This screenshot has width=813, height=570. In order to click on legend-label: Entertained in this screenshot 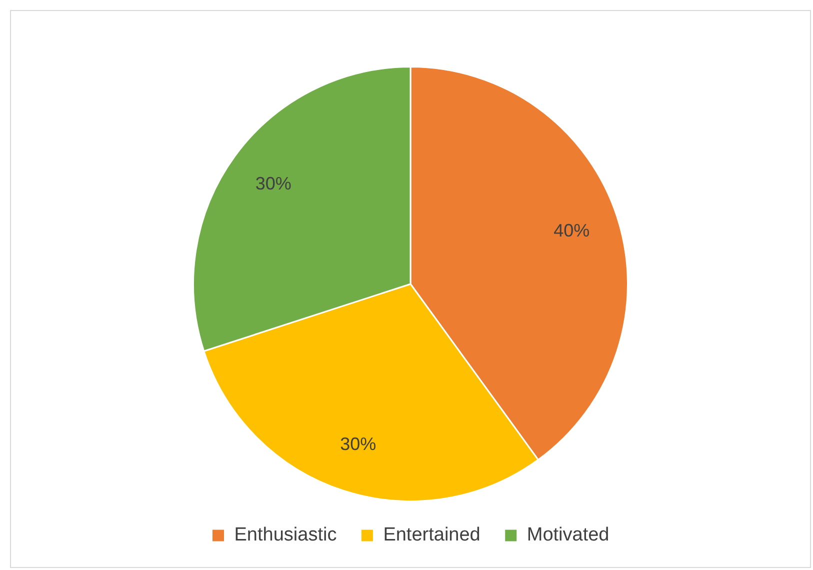, I will do `click(431, 535)`.